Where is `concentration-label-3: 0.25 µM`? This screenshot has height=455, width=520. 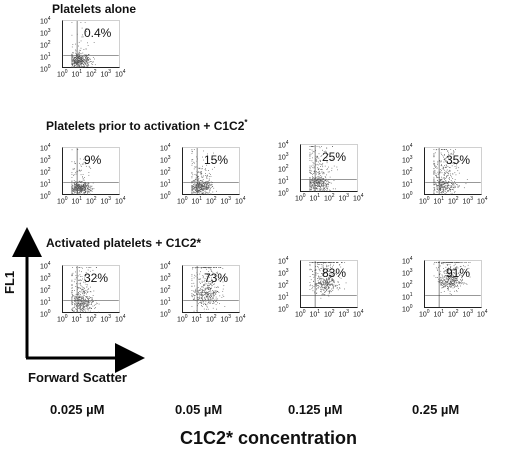
concentration-label-3: 0.25 µM is located at coordinates (436, 409).